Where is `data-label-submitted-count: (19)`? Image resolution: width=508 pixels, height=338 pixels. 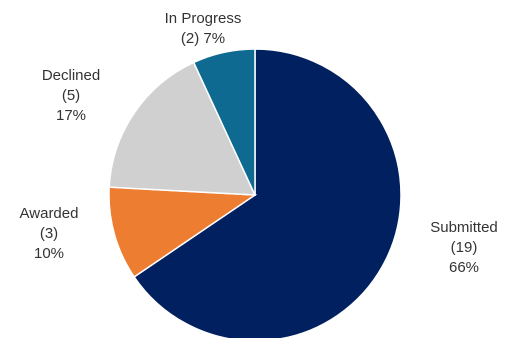 data-label-submitted-count: (19) is located at coordinates (464, 247).